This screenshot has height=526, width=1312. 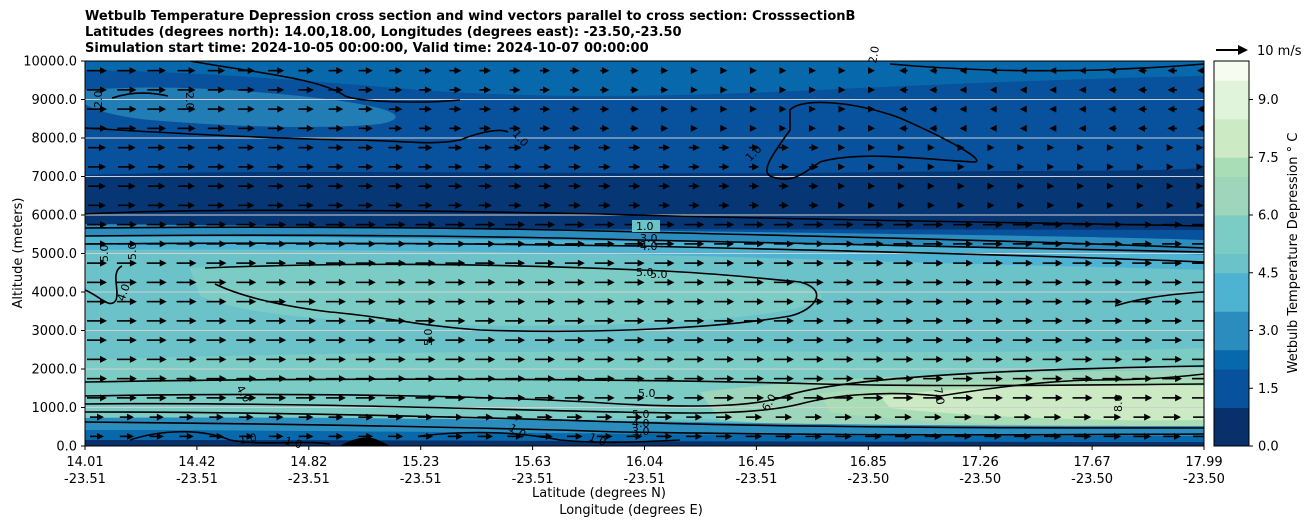 What do you see at coordinates (420, 462) in the screenshot?
I see `x-tick-label-lat: 15.23` at bounding box center [420, 462].